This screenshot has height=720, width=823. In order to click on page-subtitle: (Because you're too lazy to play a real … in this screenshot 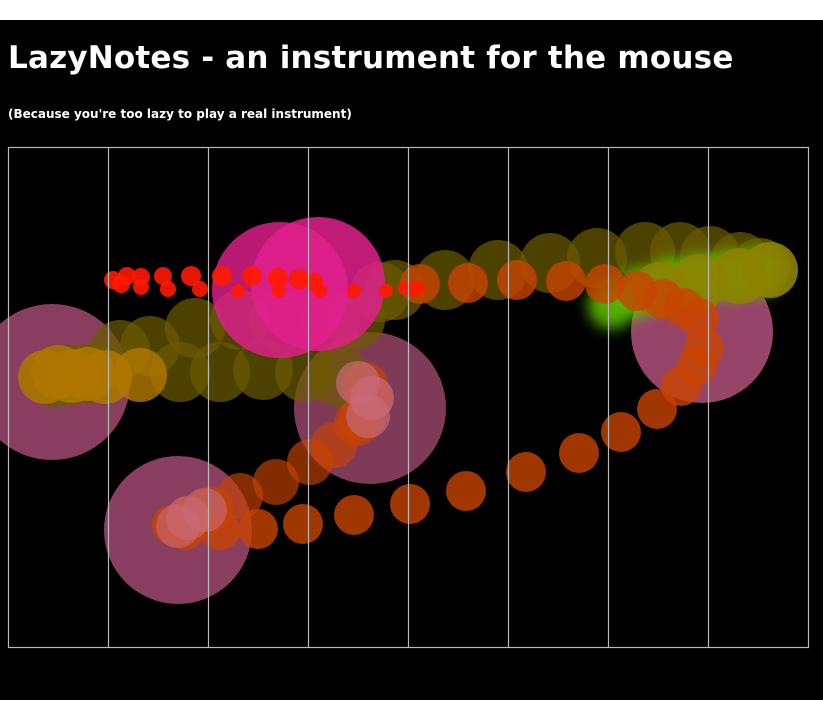, I will do `click(180, 114)`.